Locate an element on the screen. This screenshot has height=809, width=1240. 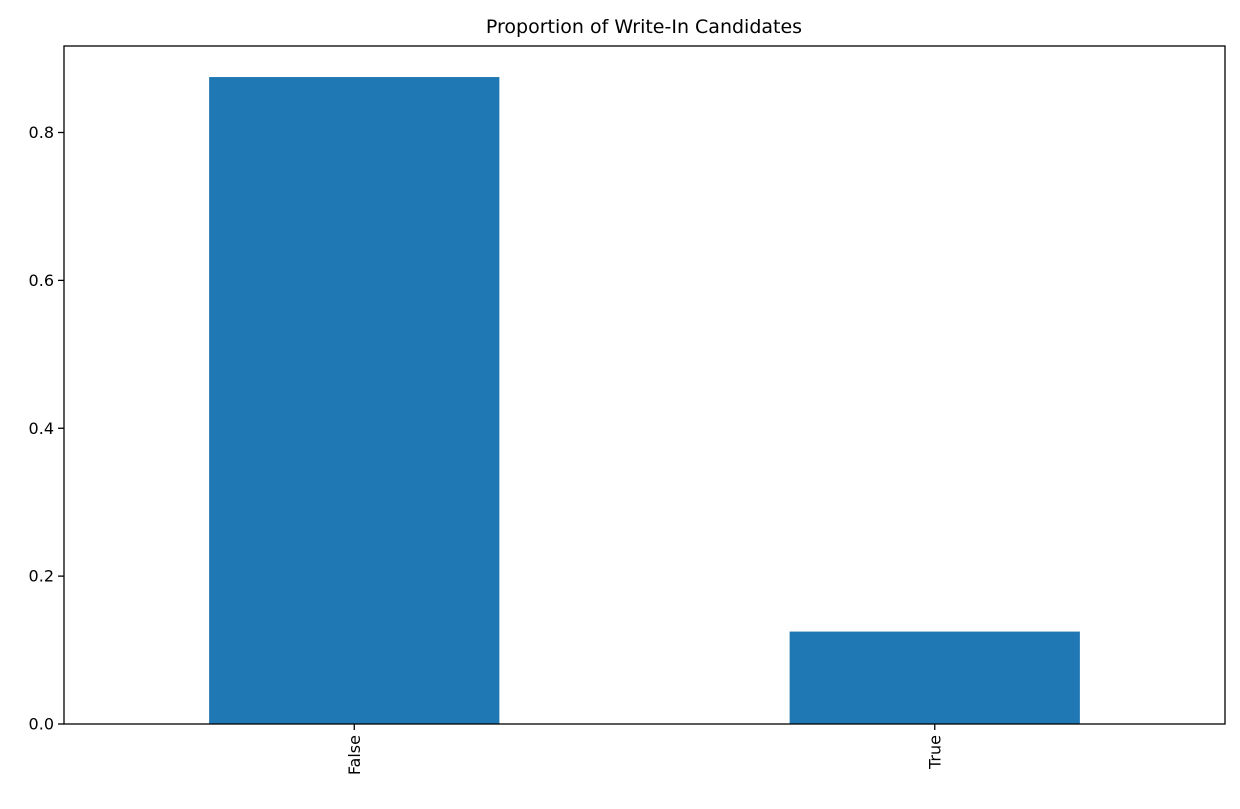
x-tick-label: True is located at coordinates (934, 752).